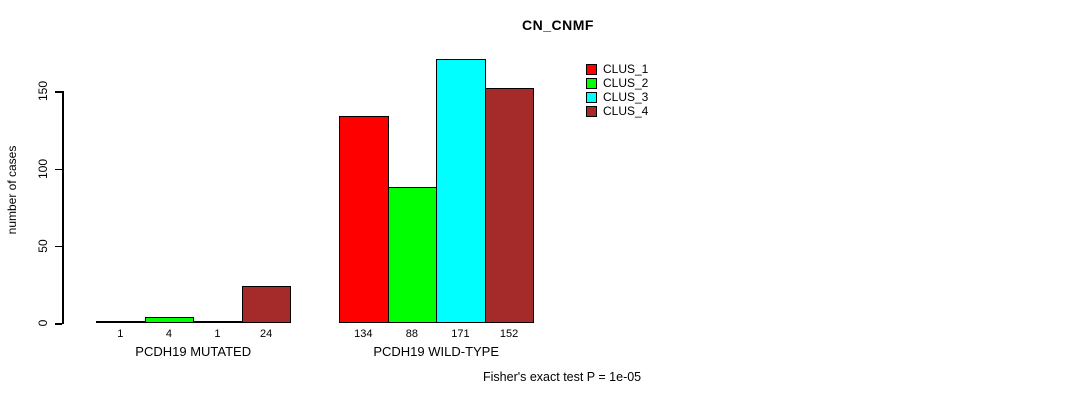  What do you see at coordinates (562, 377) in the screenshot?
I see `annotation-fishers-test: Fisher's exact test P = 1e-05` at bounding box center [562, 377].